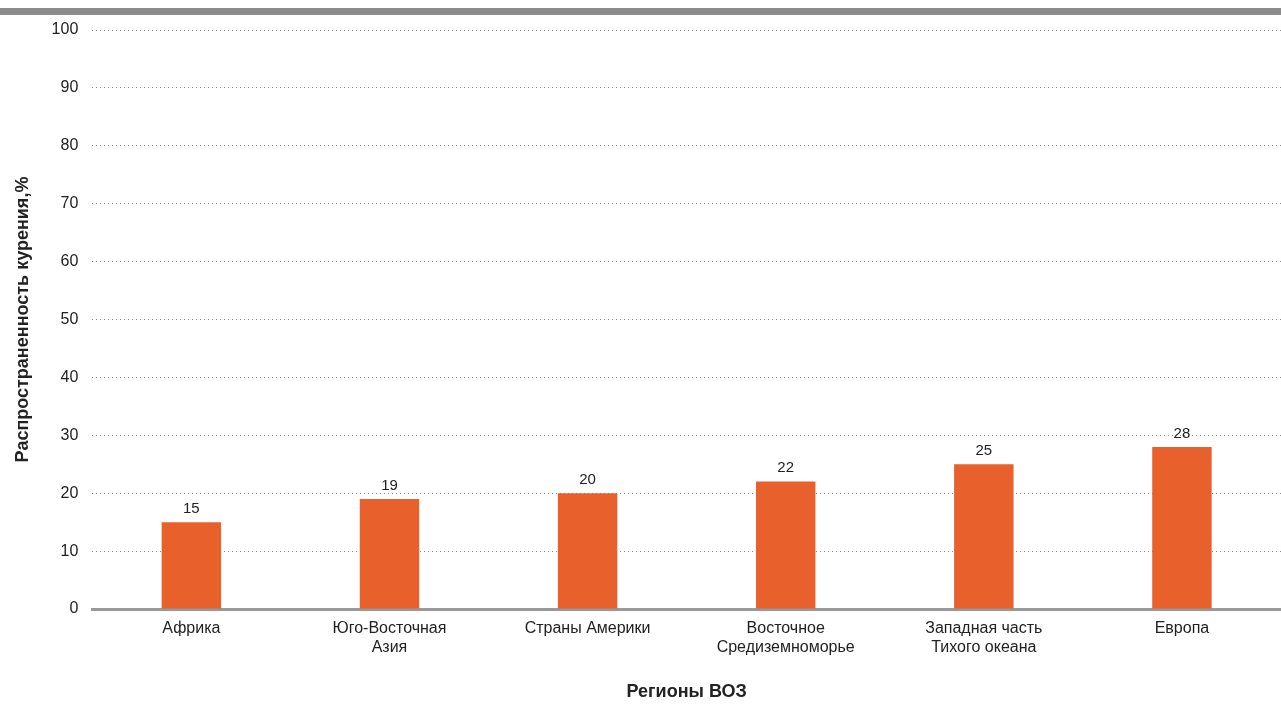 The height and width of the screenshot is (715, 1281). Describe the element at coordinates (1182, 432) in the screenshot. I see `data-label: 28` at that location.